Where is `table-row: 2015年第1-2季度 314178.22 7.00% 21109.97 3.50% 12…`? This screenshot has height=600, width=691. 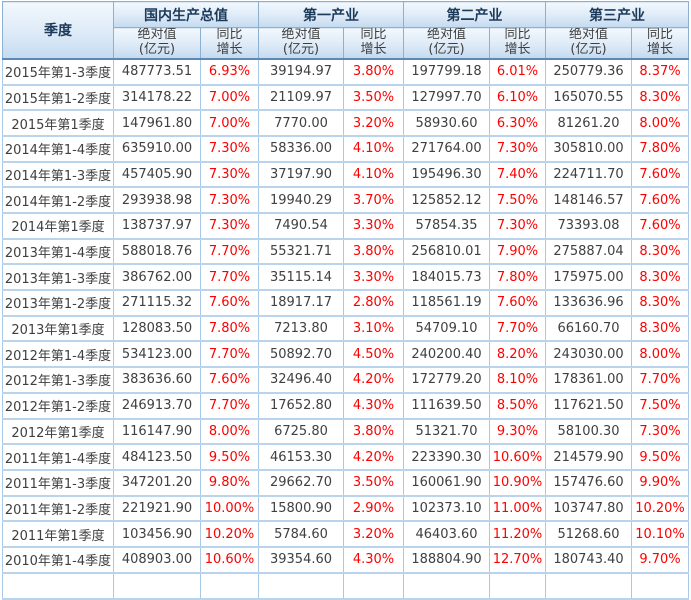 table-row: 2015年第1-2季度 314178.22 7.00% 21109.97 3.50% 12… is located at coordinates (345, 98).